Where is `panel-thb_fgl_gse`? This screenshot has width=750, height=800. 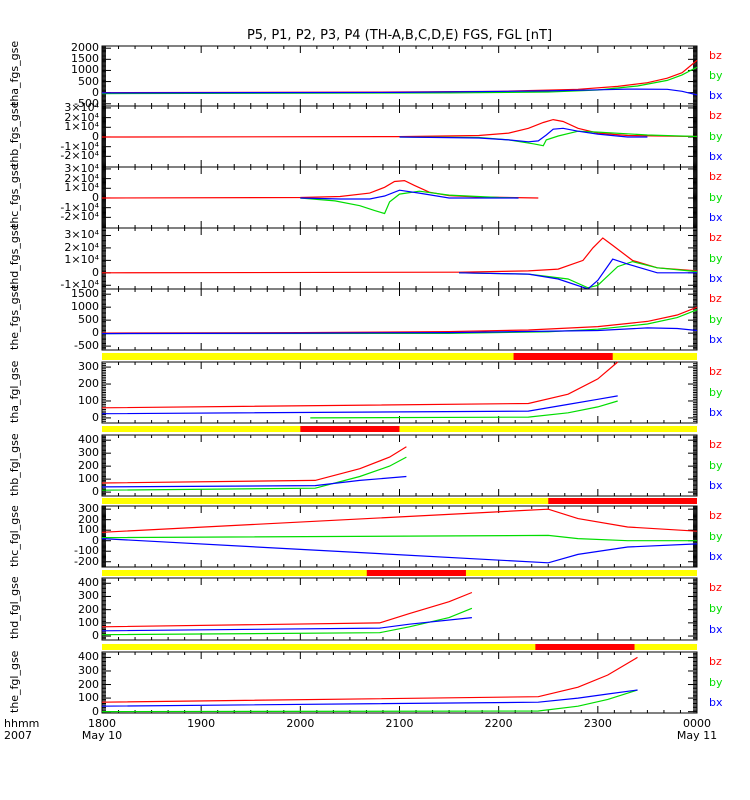
panel-thb_fgl_gse is located at coordinates (399, 461).